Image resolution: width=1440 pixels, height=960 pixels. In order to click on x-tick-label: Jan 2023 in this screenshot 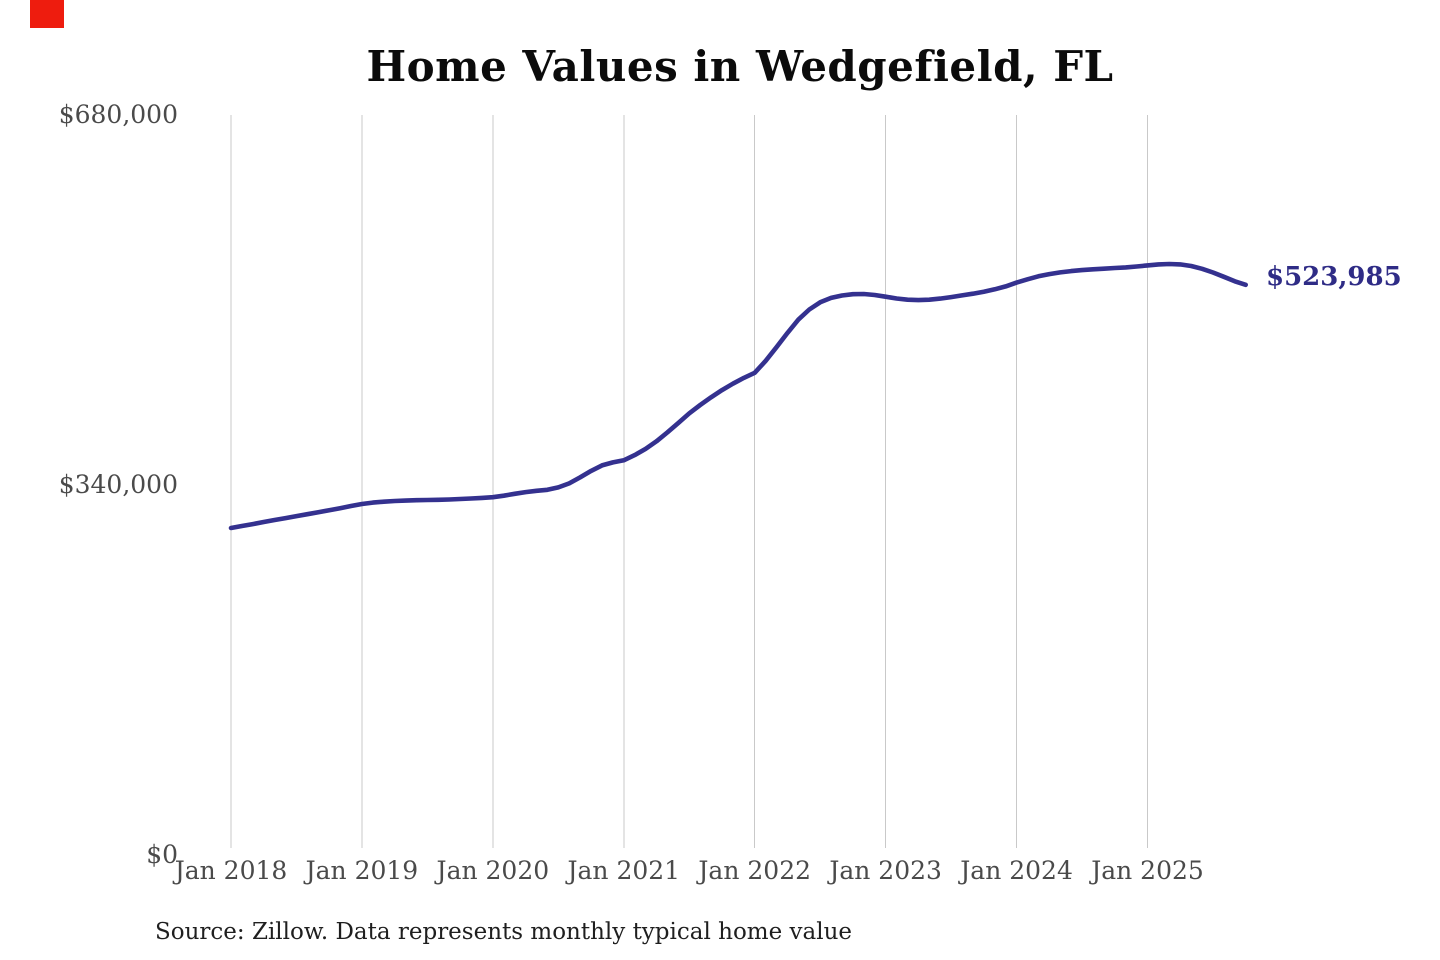, I will do `click(885, 870)`.